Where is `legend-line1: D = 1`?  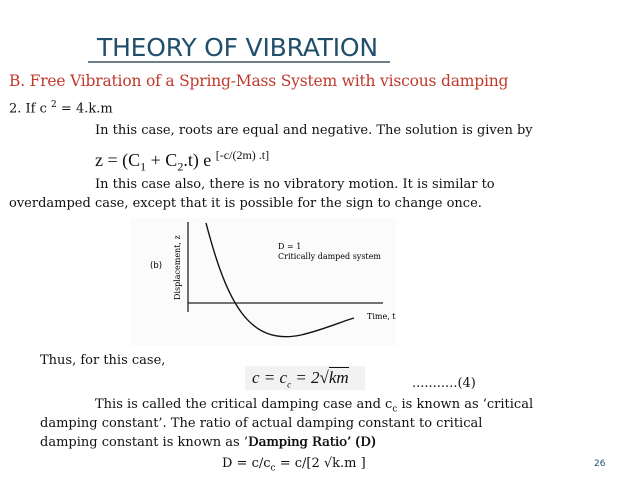 legend-line1: D = 1 is located at coordinates (289, 246).